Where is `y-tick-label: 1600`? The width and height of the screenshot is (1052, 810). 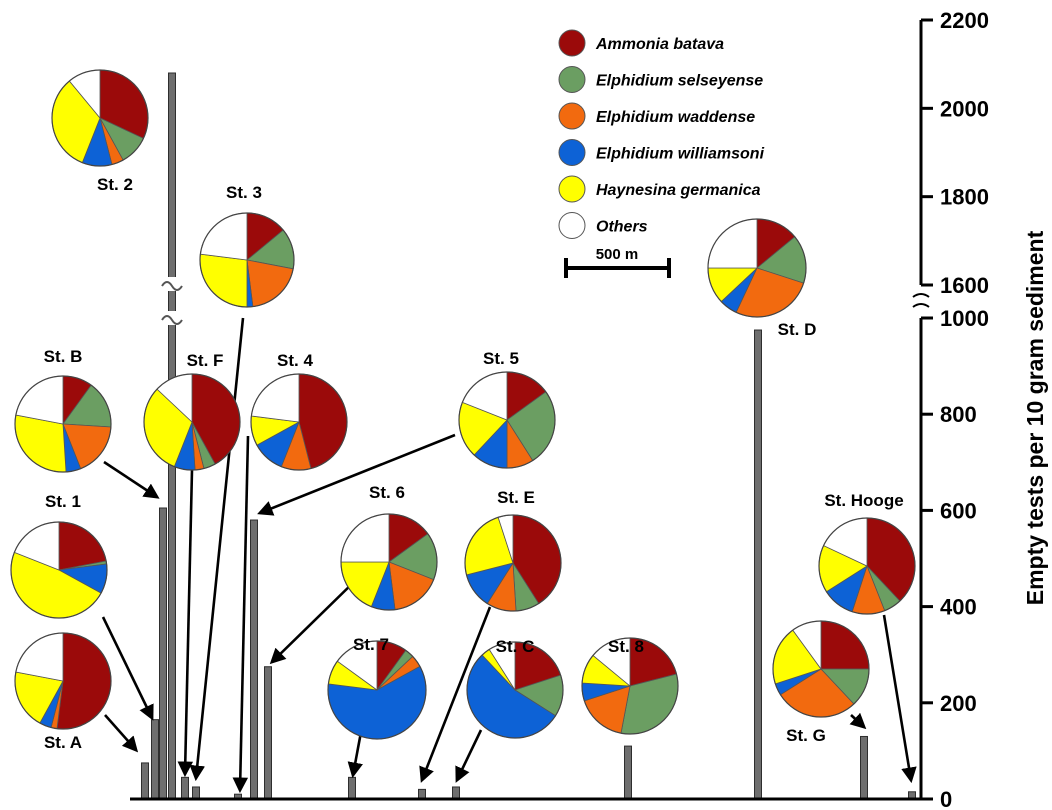
y-tick-label: 1600 is located at coordinates (964, 285).